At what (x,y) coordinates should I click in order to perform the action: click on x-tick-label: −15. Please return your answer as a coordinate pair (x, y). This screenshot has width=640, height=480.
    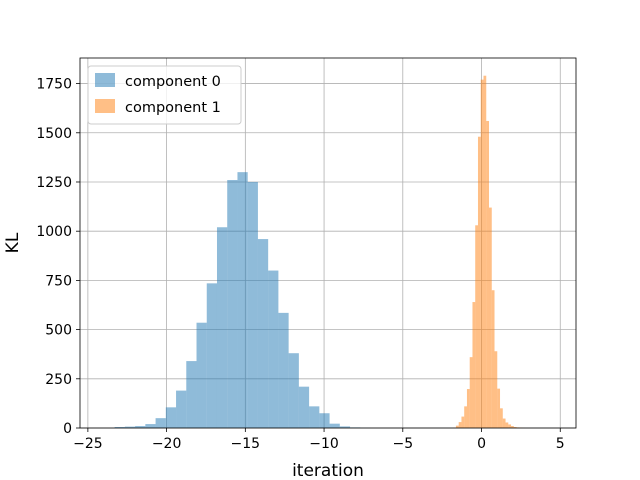
    Looking at the image, I should click on (246, 444).